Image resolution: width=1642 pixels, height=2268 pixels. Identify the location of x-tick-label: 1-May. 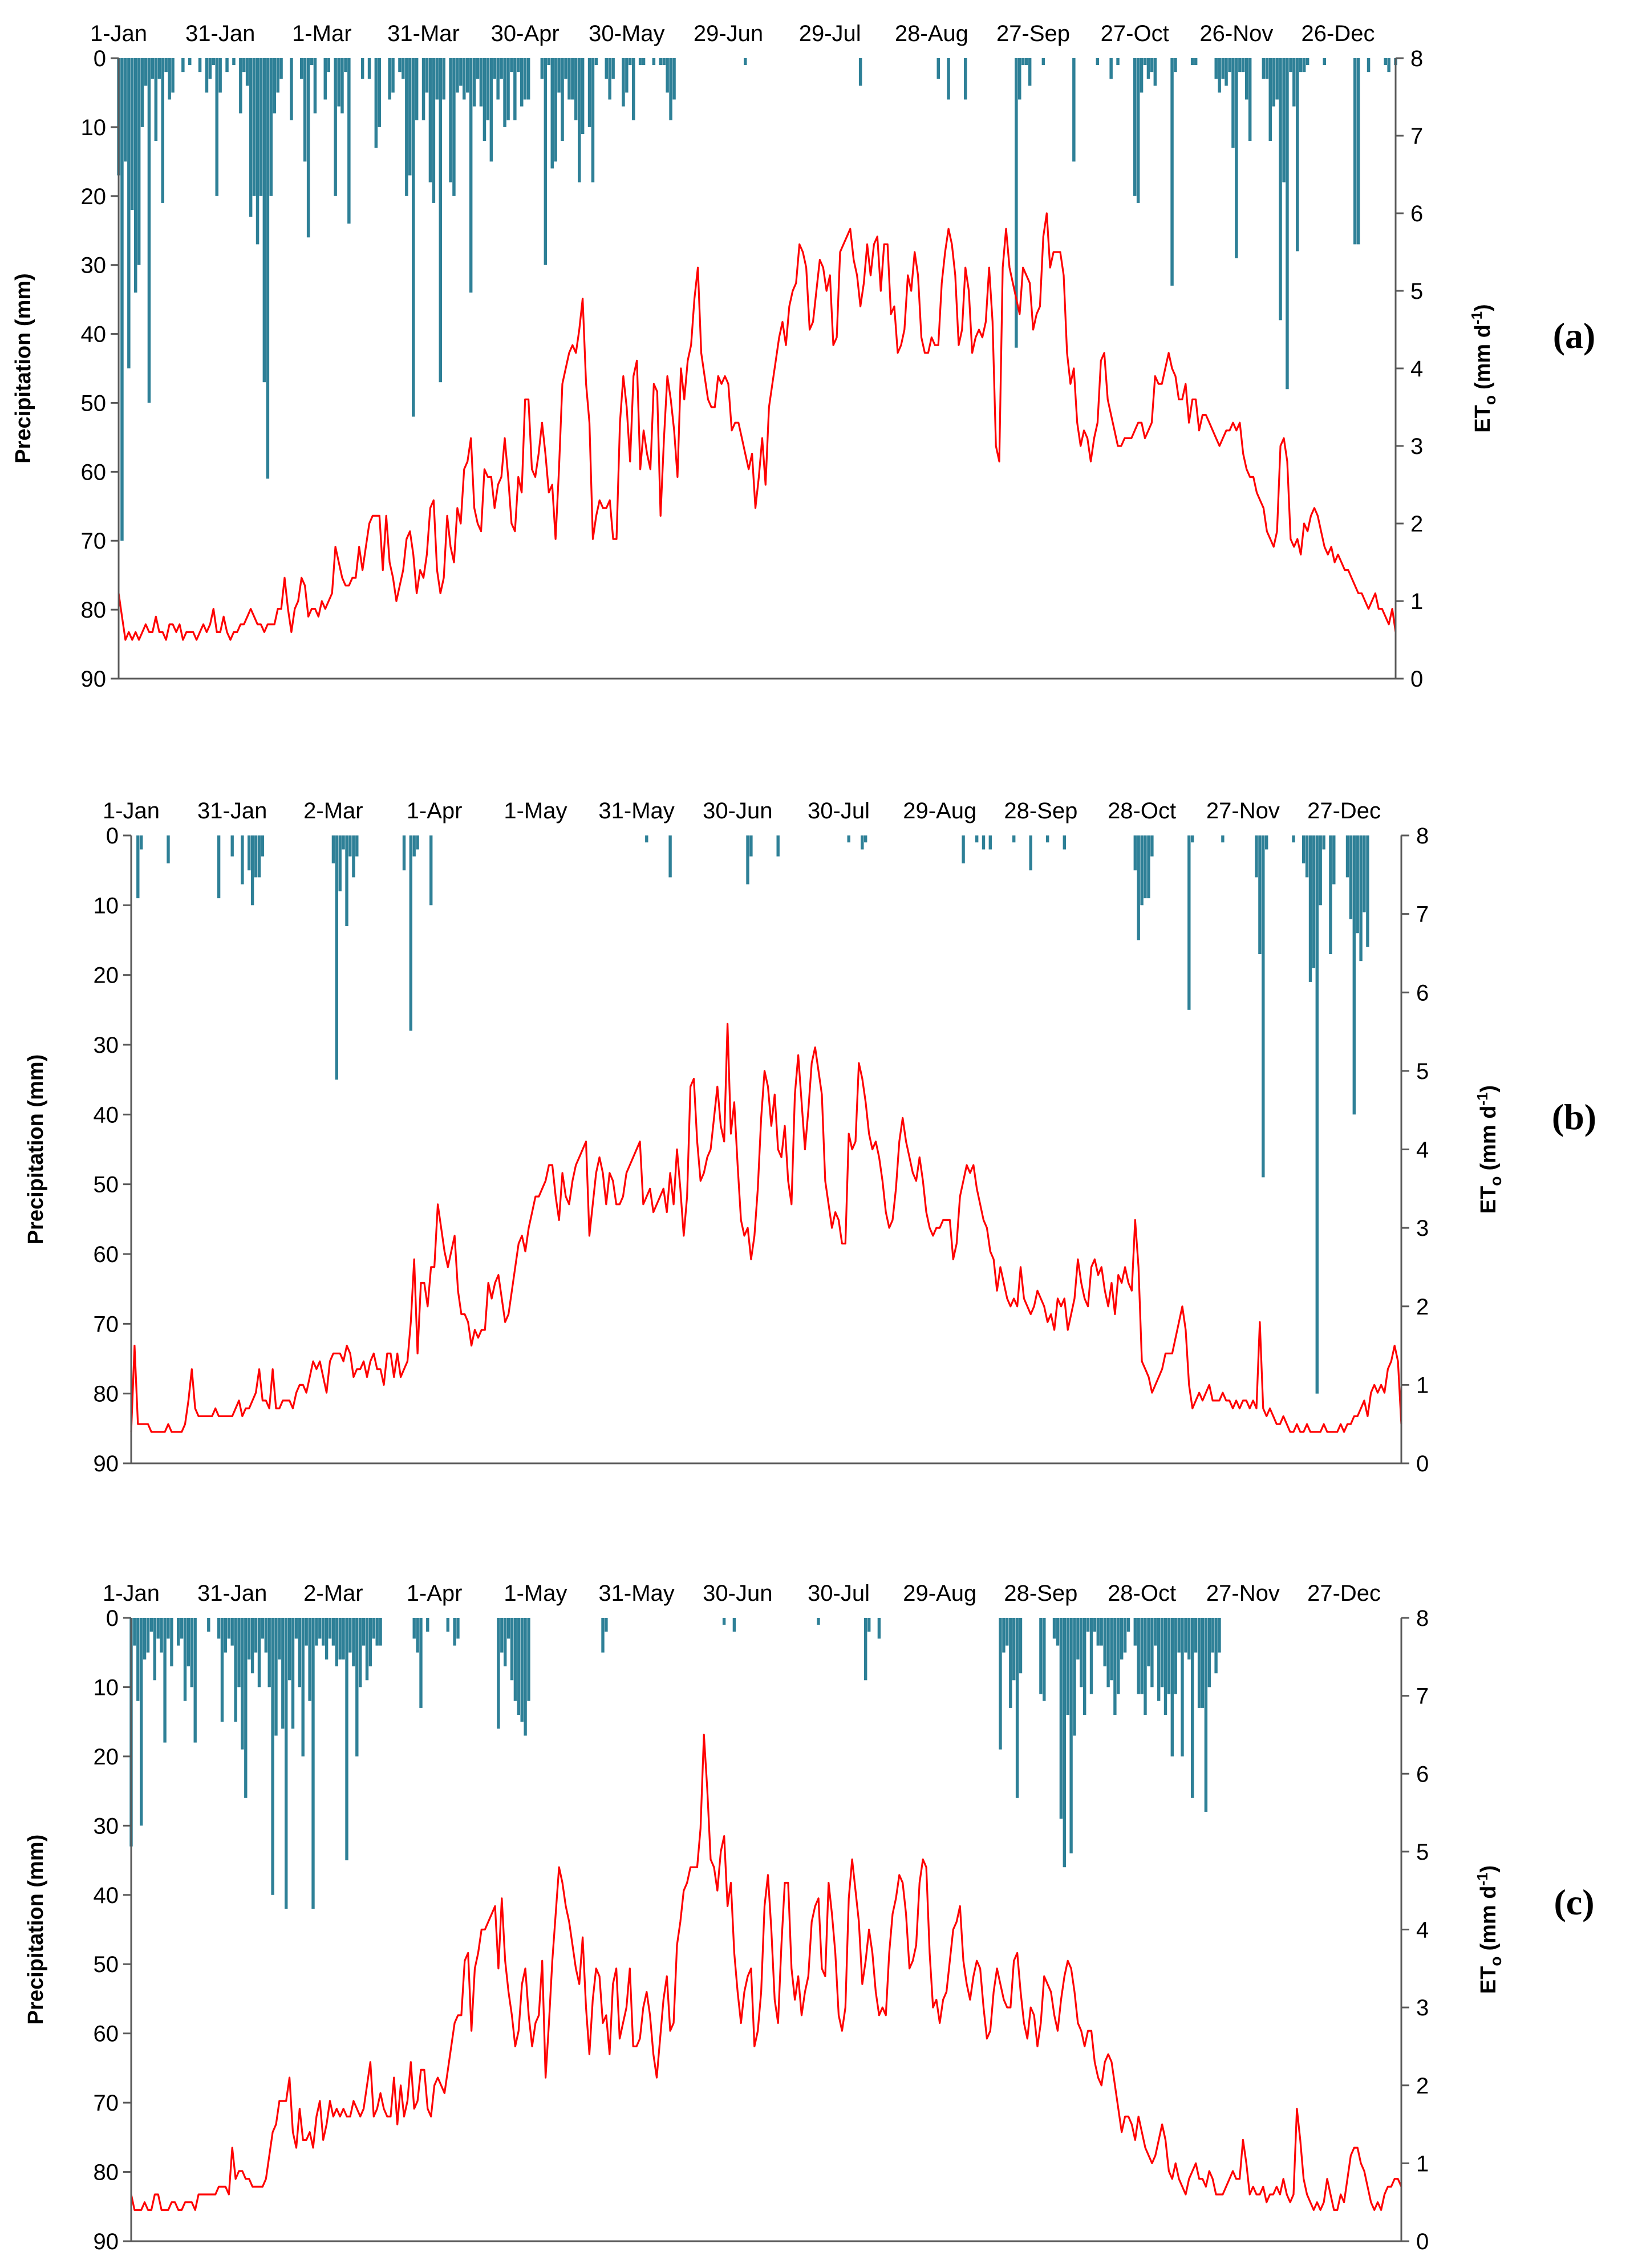
(536, 811).